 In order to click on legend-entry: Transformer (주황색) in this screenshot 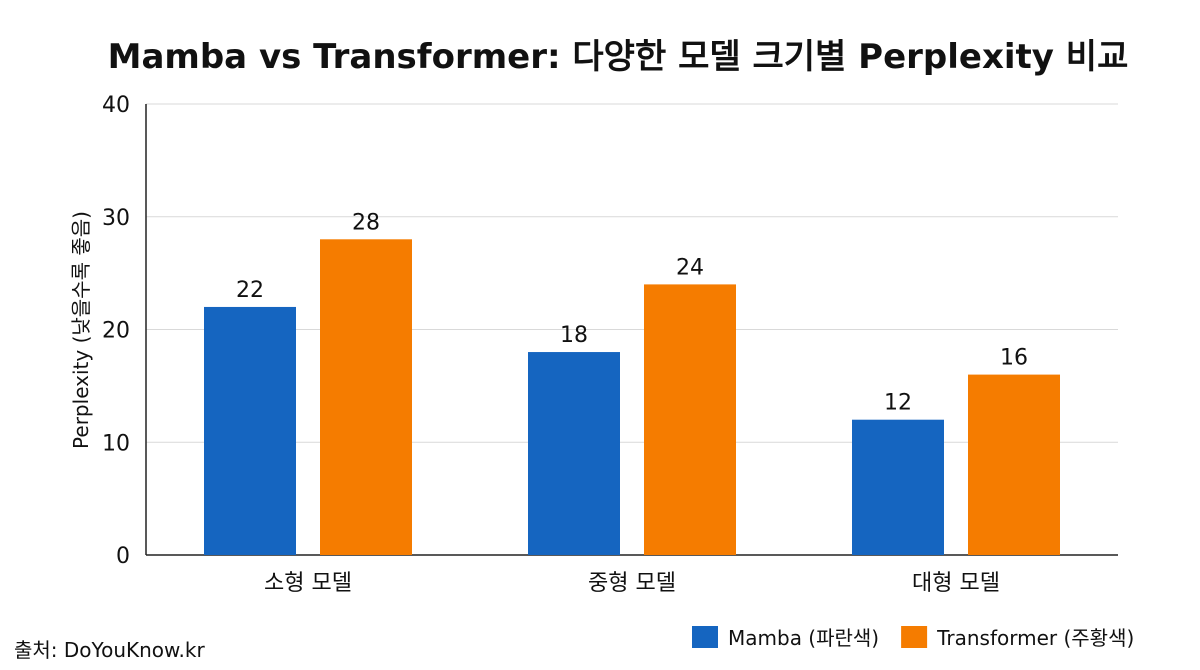, I will do `click(1035, 638)`.